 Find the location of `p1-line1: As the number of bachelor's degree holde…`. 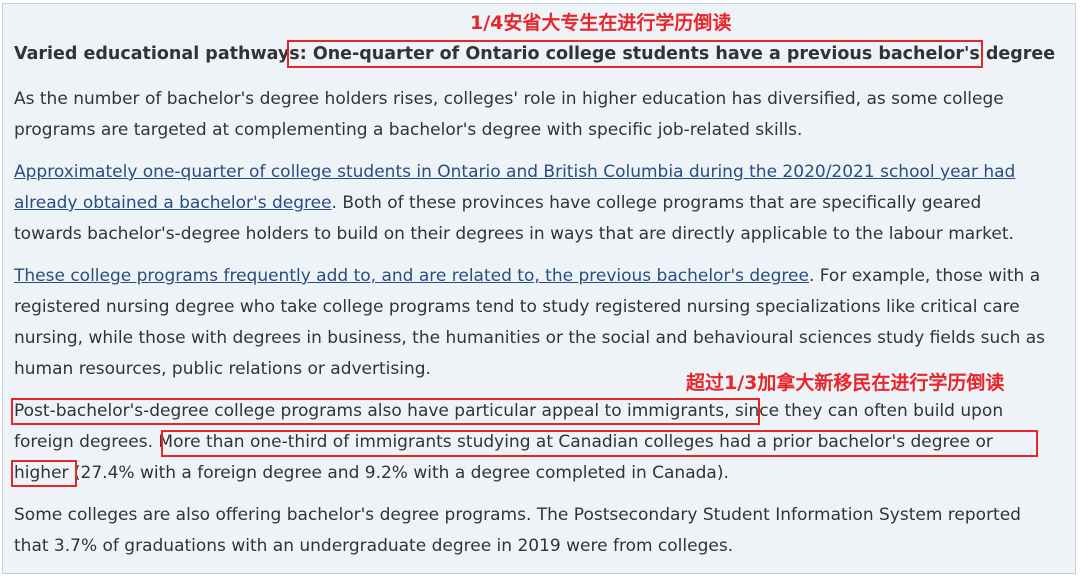

p1-line1: As the number of bachelor's degree holde… is located at coordinates (509, 99).